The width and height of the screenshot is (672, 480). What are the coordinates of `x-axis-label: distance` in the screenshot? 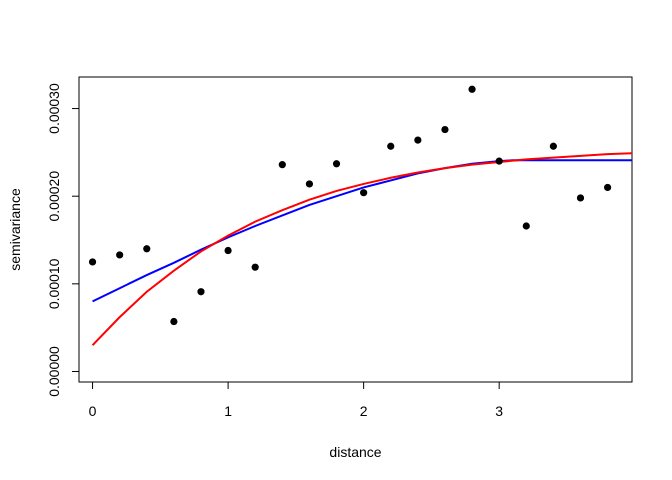 It's located at (355, 452).